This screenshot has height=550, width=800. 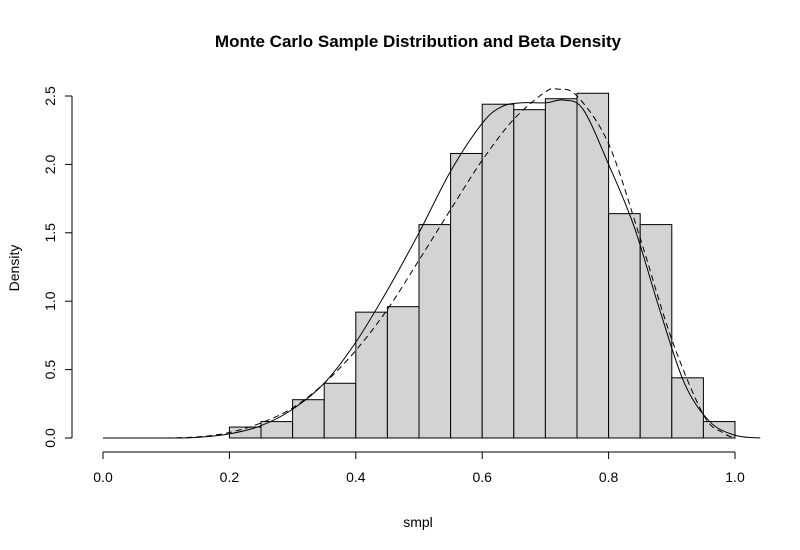 What do you see at coordinates (230, 477) in the screenshot?
I see `x-tick-label: 0.2` at bounding box center [230, 477].